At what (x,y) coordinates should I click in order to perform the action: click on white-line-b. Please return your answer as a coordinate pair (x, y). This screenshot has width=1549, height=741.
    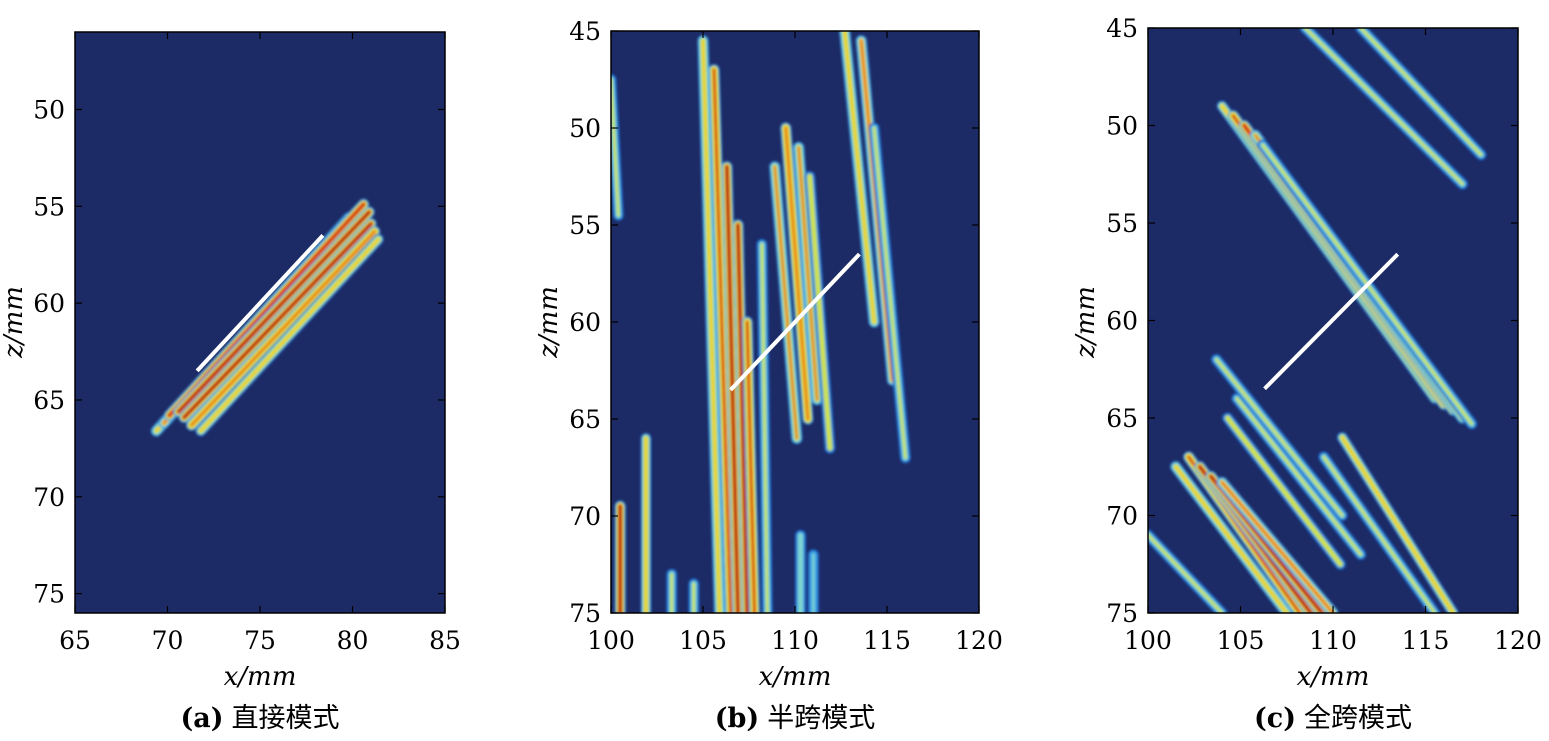
    Looking at the image, I should click on (795, 322).